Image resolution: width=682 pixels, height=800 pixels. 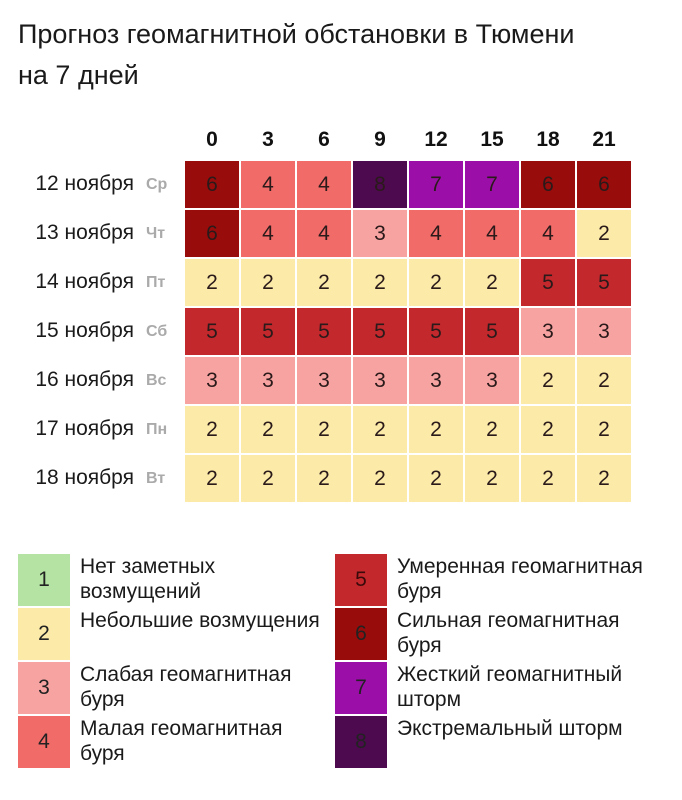 What do you see at coordinates (181, 741) in the screenshot?
I see `legend-label: Малая геомагнитная буря` at bounding box center [181, 741].